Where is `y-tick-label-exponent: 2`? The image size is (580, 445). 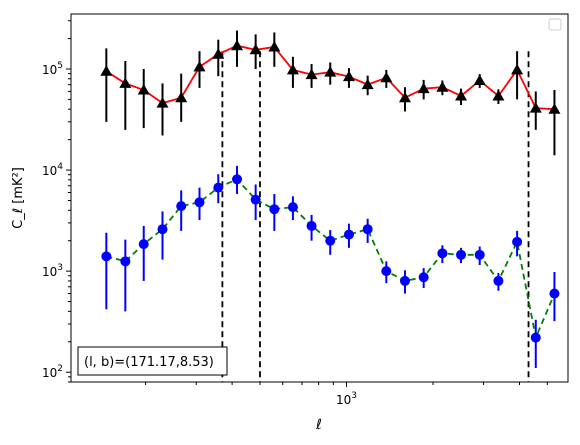 y-tick-label-exponent: 2 is located at coordinates (60, 369).